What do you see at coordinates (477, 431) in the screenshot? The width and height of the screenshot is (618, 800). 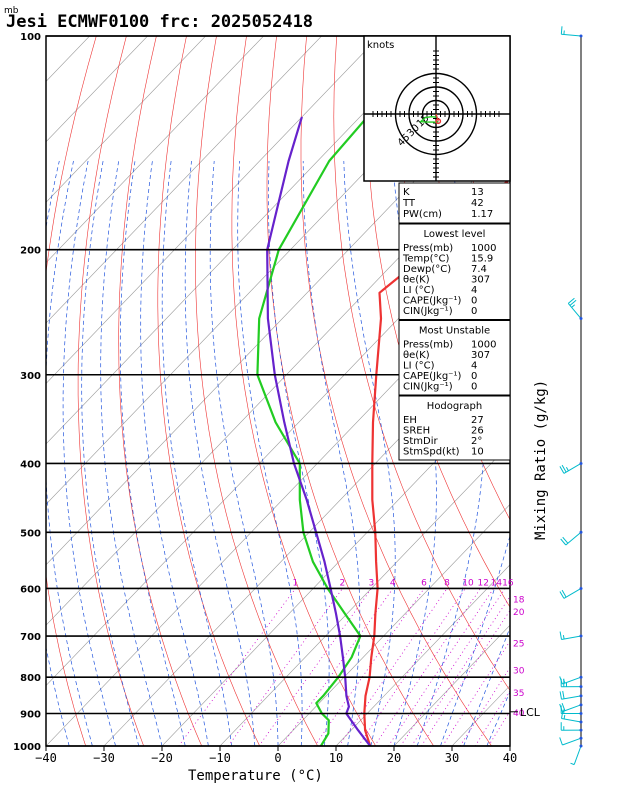 I see `hodograph-table-row-value: 26` at bounding box center [477, 431].